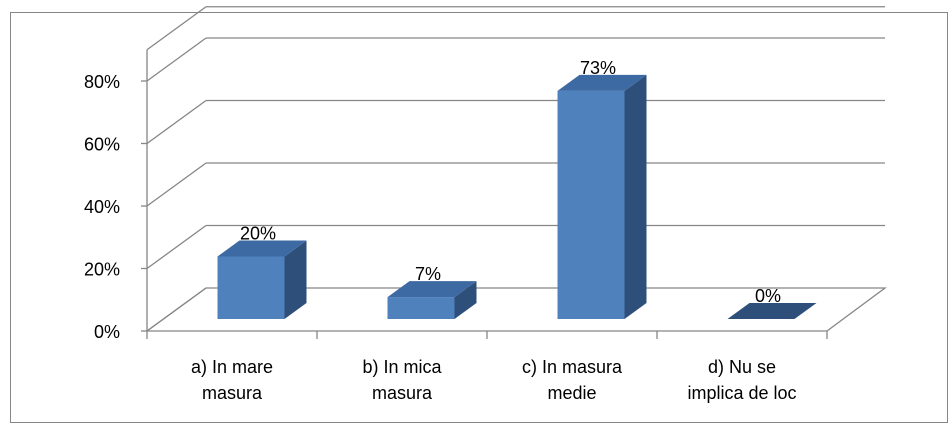 The height and width of the screenshot is (425, 952). What do you see at coordinates (102, 270) in the screenshot?
I see `y-tick-label: 20%` at bounding box center [102, 270].